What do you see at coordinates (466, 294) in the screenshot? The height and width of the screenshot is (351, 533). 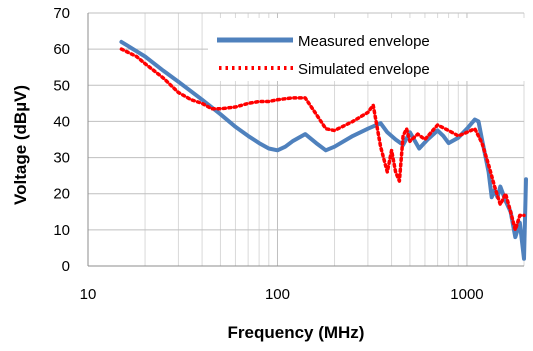 I see `x-tick-label: 1000` at bounding box center [466, 294].